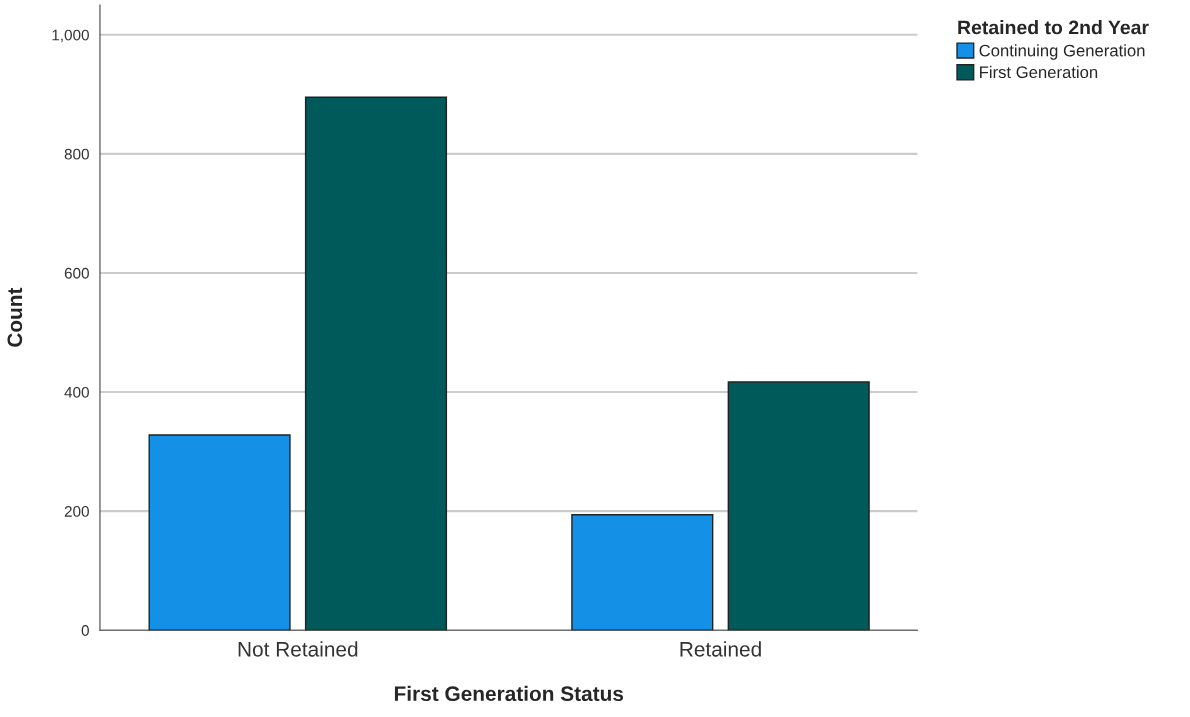  I want to click on y-axis-title: Count, so click(15, 317).